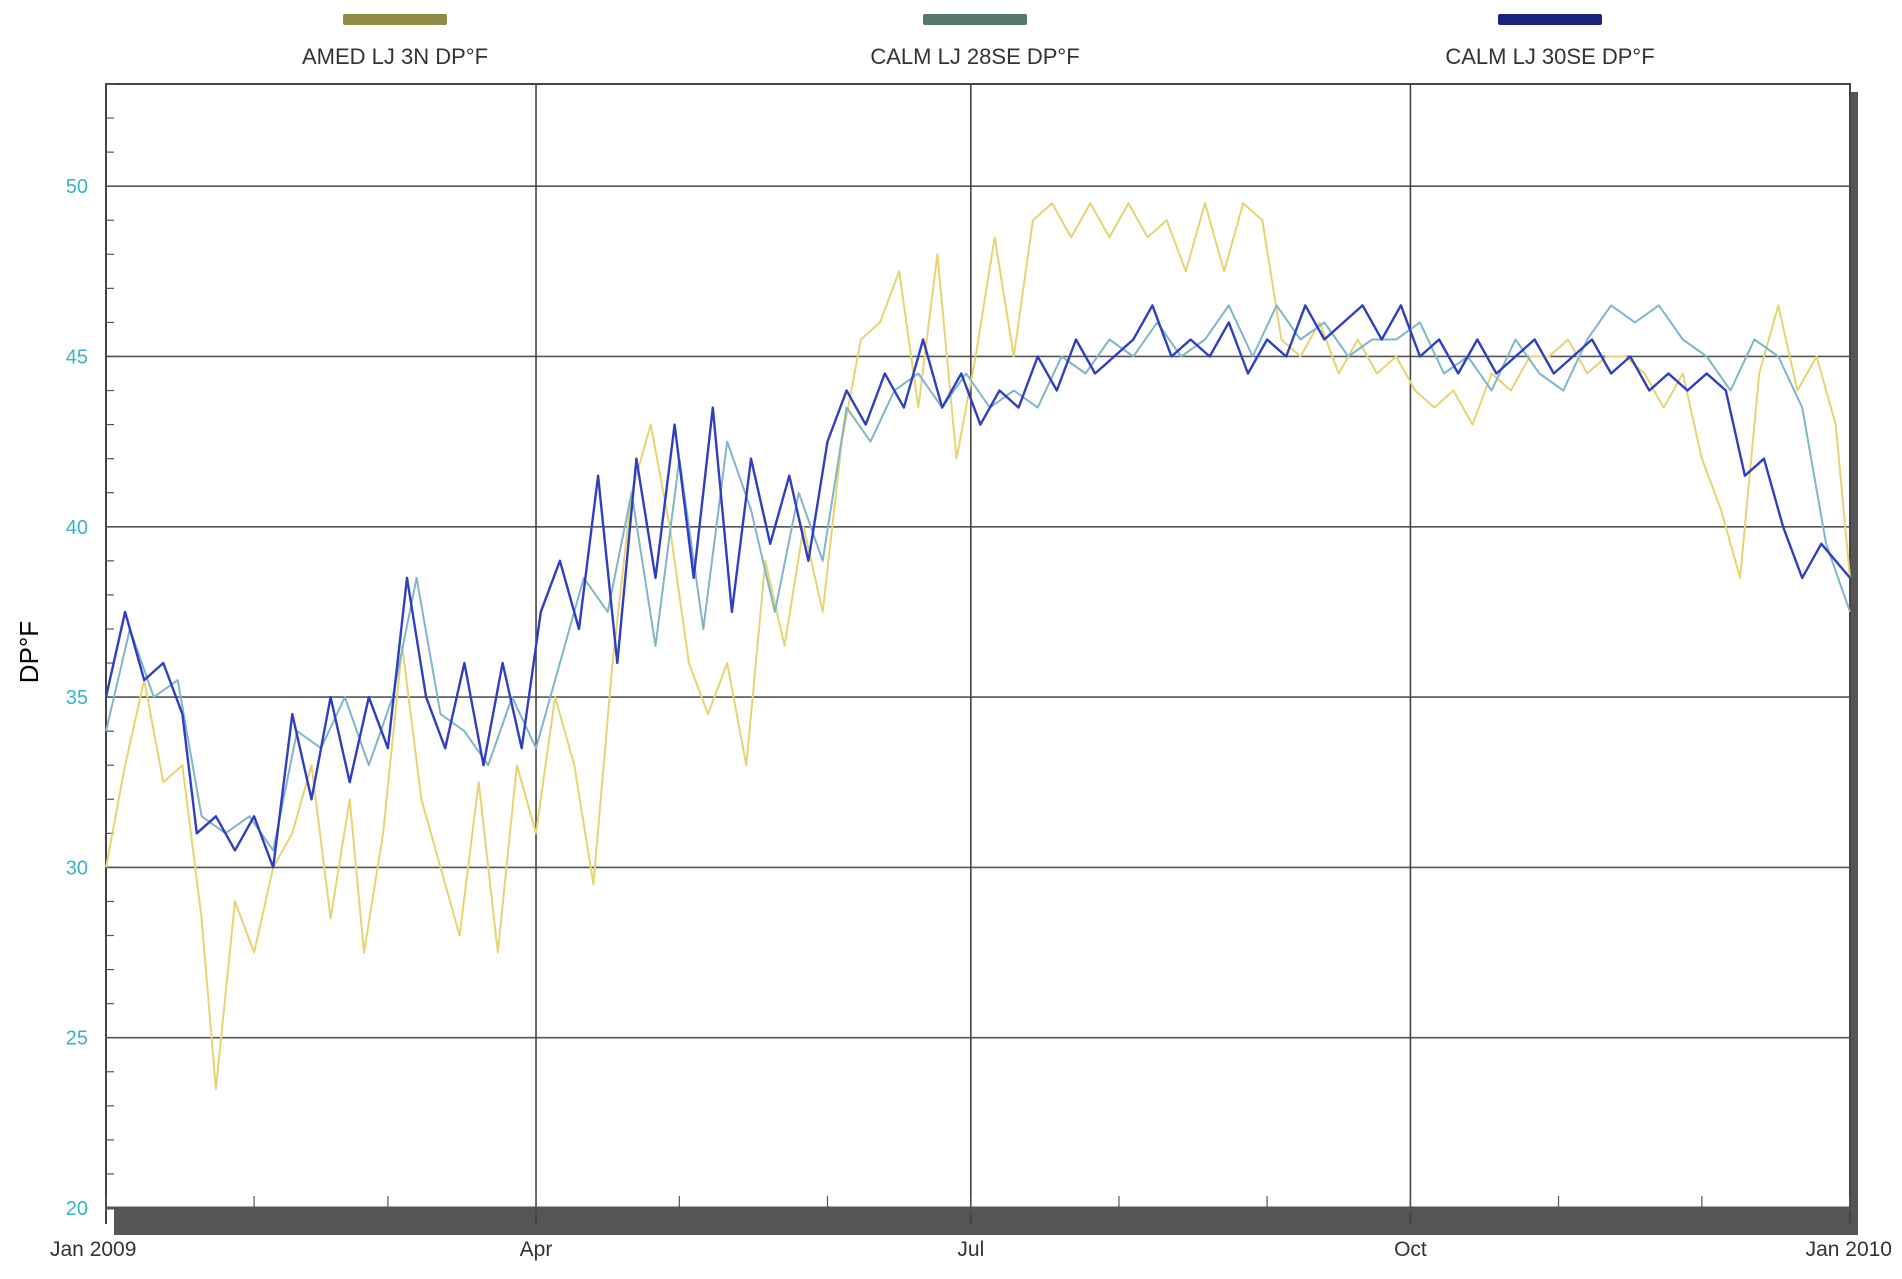 Image resolution: width=1902 pixels, height=1279 pixels. Describe the element at coordinates (395, 56) in the screenshot. I see `legend-label: AMED LJ 3N DP°F` at that location.